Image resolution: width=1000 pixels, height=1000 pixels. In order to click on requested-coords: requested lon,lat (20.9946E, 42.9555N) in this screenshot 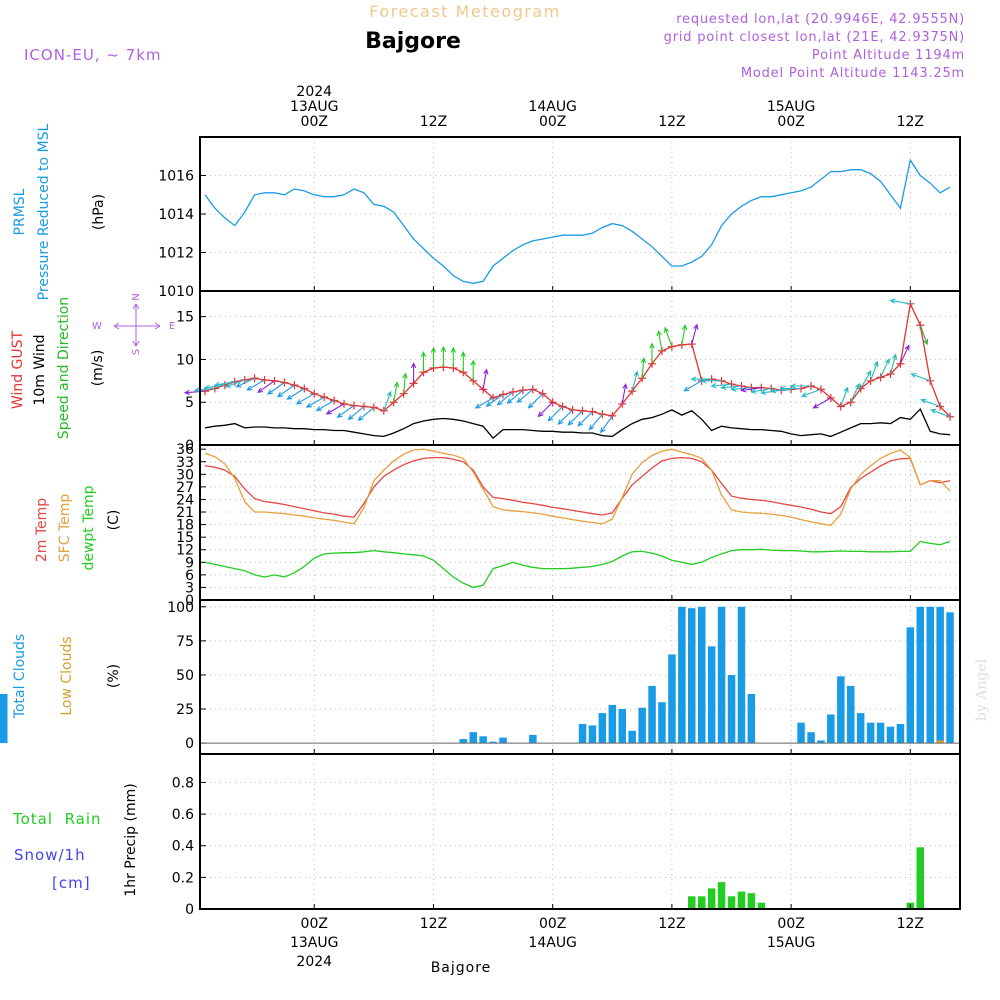, I will do `click(820, 19)`.